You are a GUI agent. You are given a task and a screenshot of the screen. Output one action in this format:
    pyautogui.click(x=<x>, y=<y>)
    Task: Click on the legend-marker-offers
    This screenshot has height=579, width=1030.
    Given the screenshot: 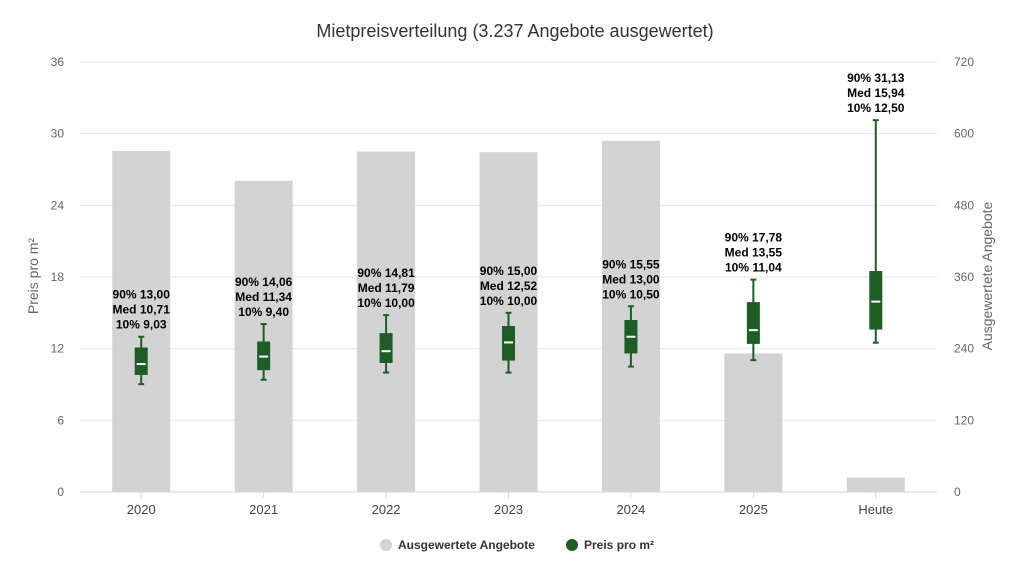 What is the action you would take?
    pyautogui.click(x=386, y=545)
    